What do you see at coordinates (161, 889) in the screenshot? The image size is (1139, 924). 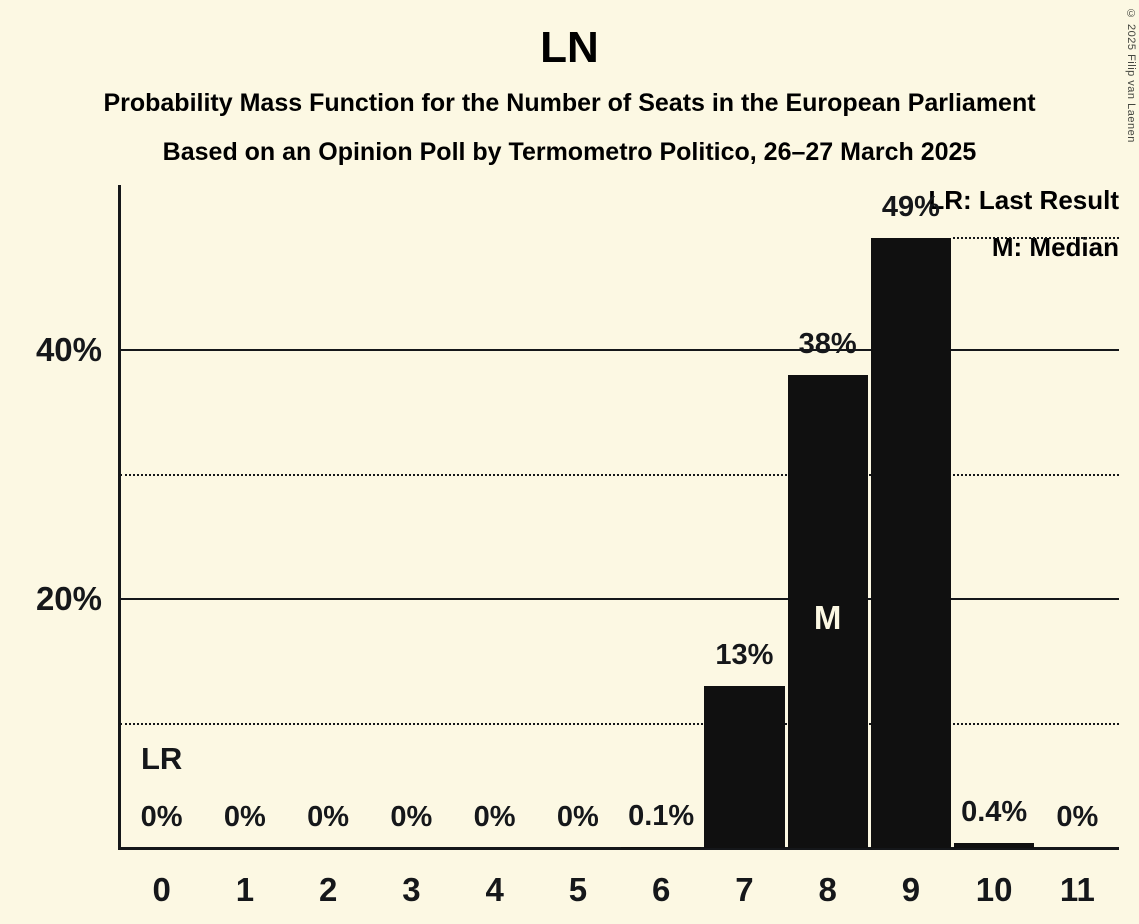 I see `x-tick-label-0: 0` at bounding box center [161, 889].